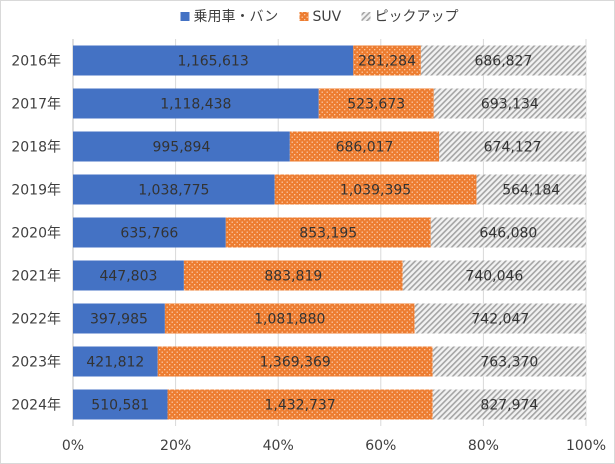 The height and width of the screenshot is (464, 615). I want to click on data-label: 742,047, so click(500, 320).